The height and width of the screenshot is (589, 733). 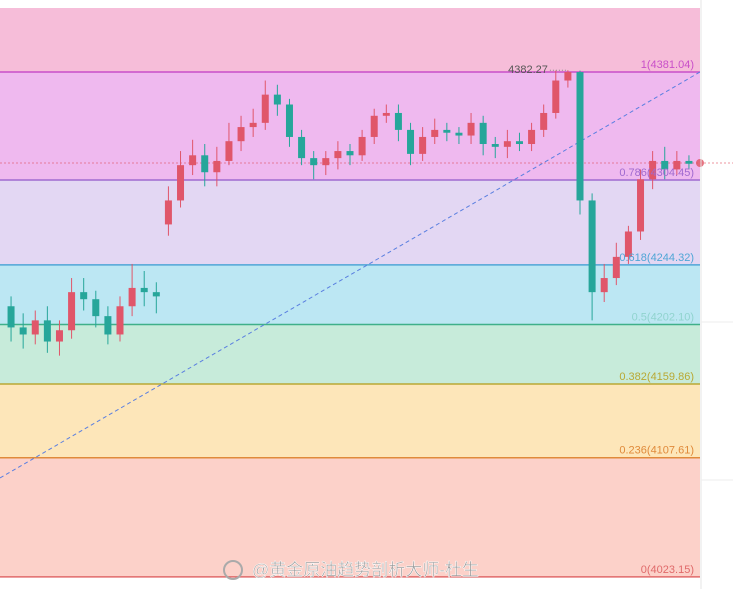 I want to click on fib-label: 0.5(4202.10), so click(x=663, y=317).